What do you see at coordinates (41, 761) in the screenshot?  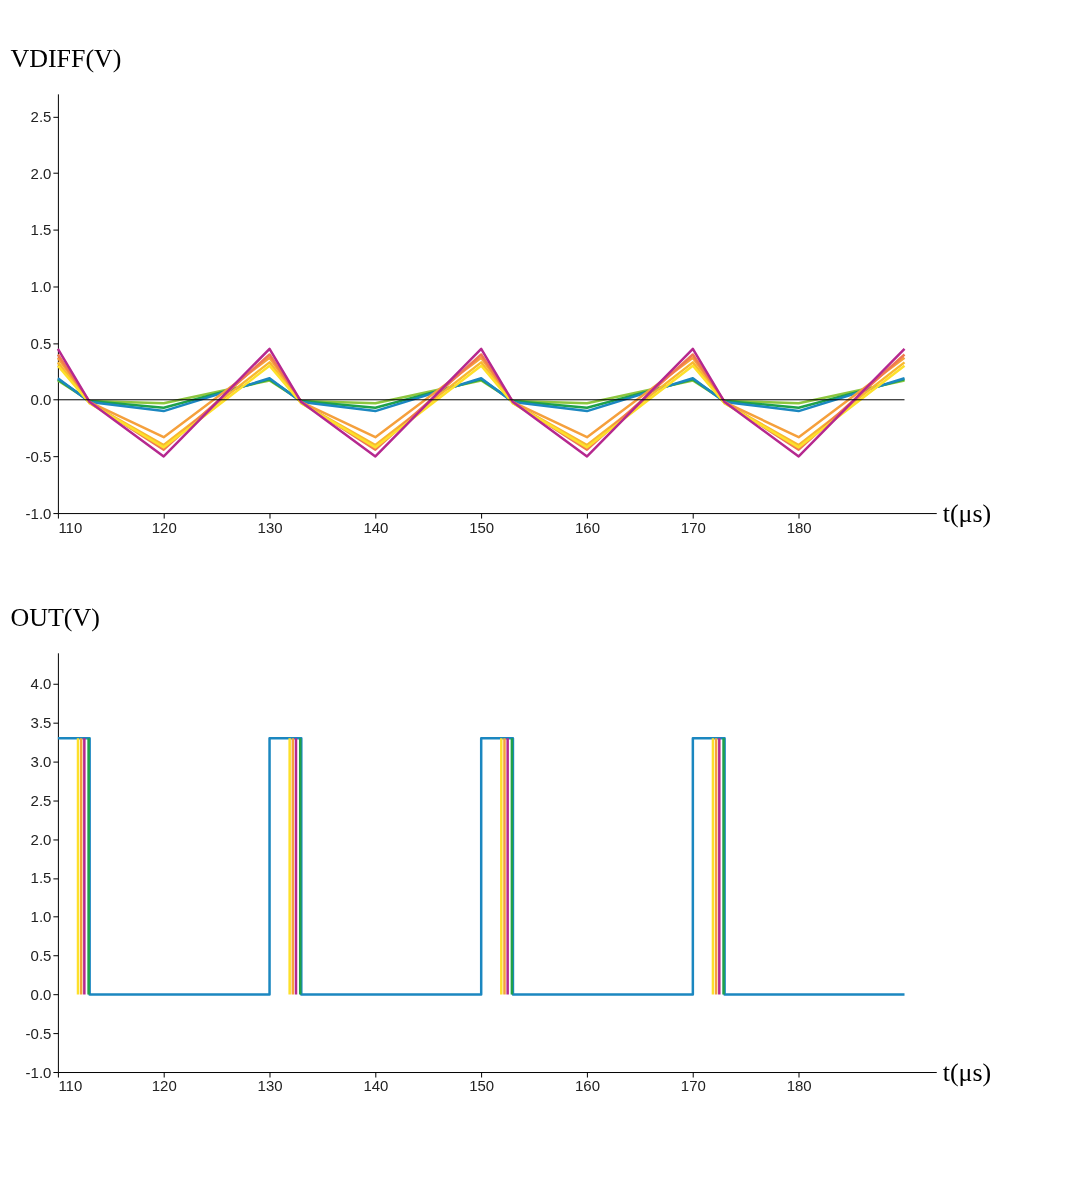 I see `y-tick-label: 3.0` at bounding box center [41, 761].